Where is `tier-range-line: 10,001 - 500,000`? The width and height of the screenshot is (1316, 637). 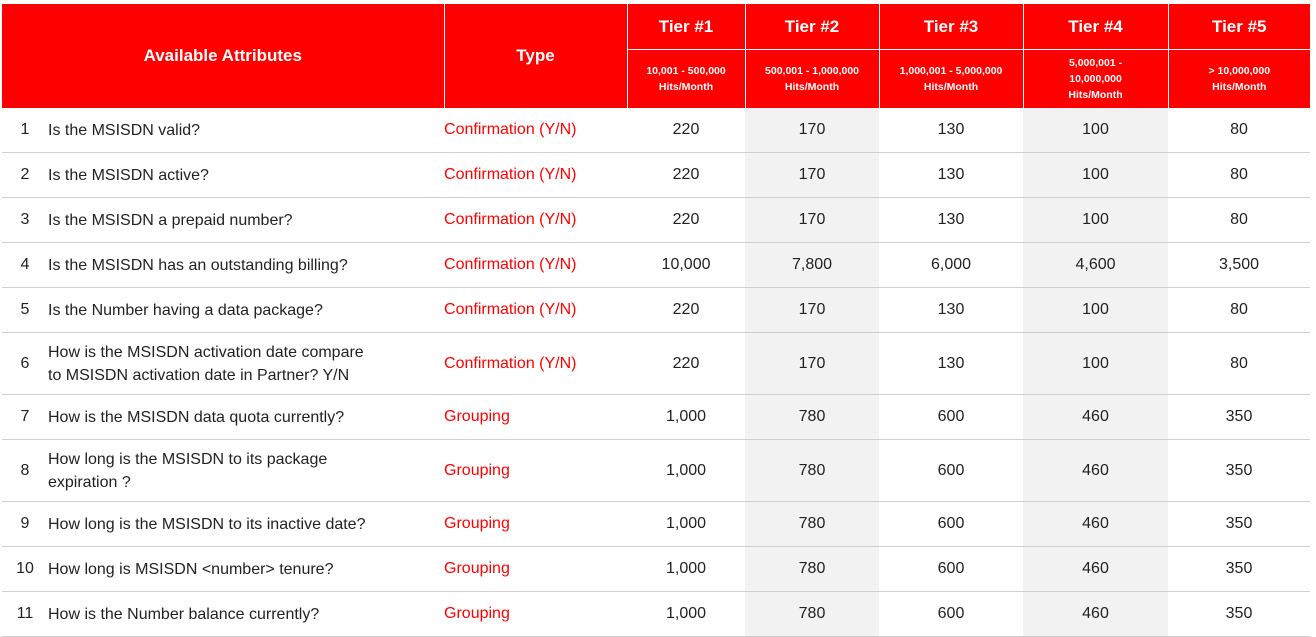
tier-range-line: 10,001 - 500,000 is located at coordinates (686, 71).